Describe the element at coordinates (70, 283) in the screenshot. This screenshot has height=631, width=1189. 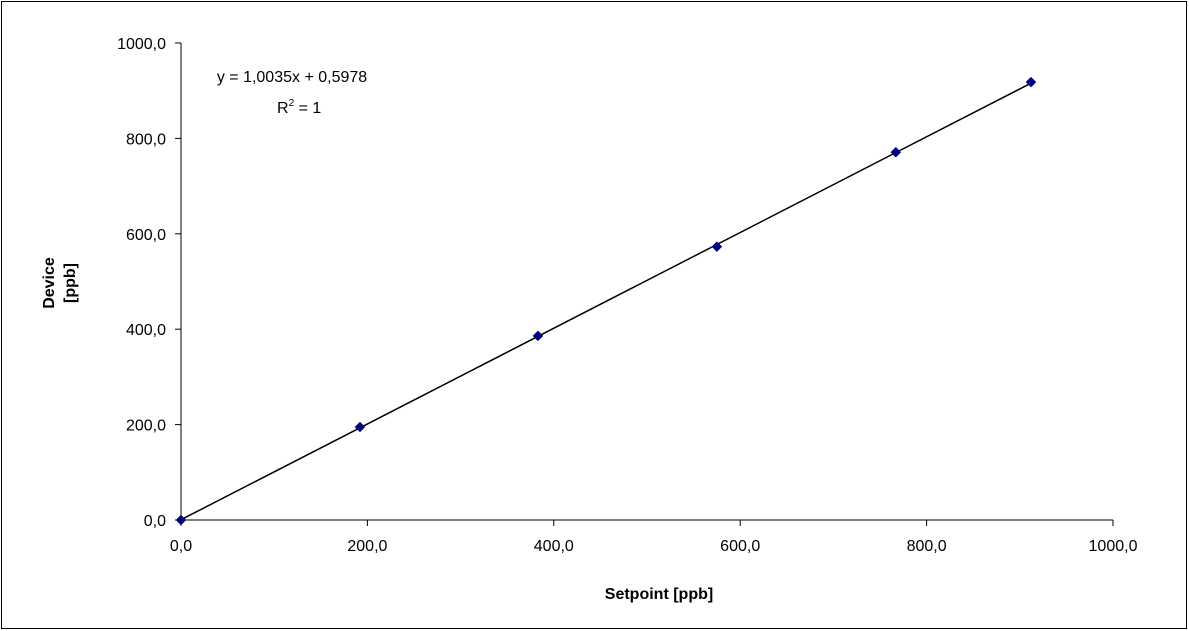
I see `y-axis-title-line-2: [ppb]` at that location.